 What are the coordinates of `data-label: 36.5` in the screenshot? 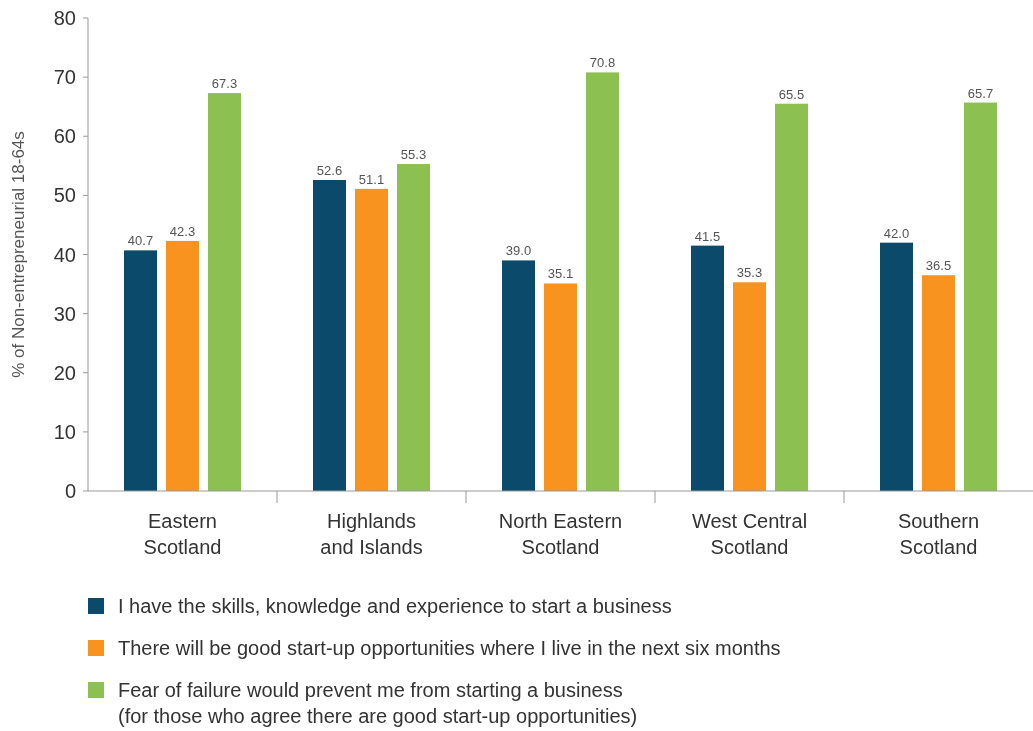 It's located at (938, 266).